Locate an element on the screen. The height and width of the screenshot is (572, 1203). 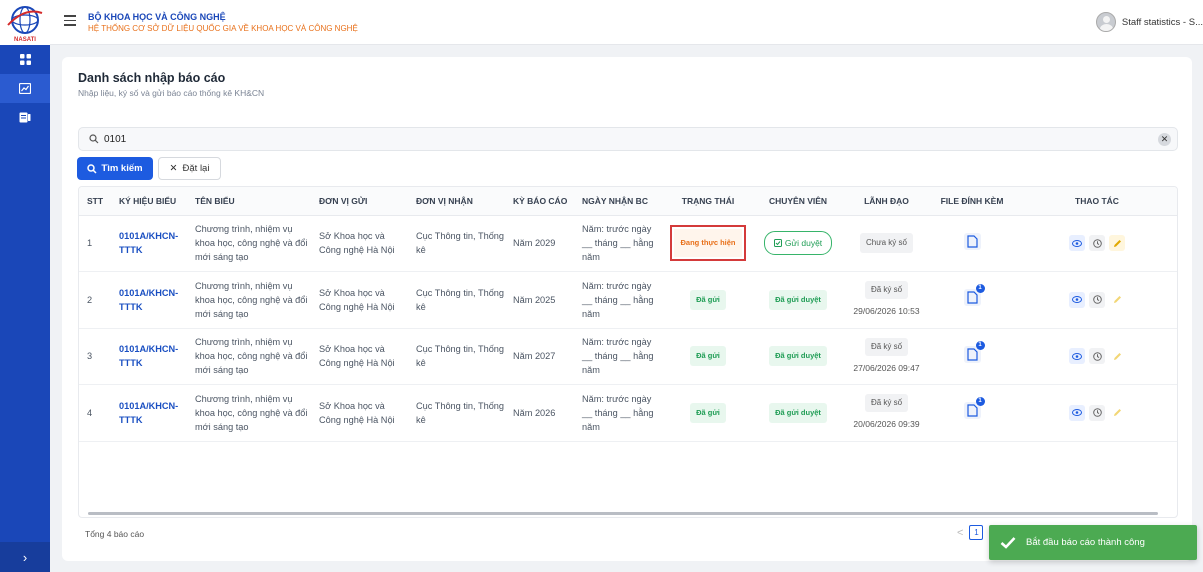
report-icon is located at coordinates (25, 117).